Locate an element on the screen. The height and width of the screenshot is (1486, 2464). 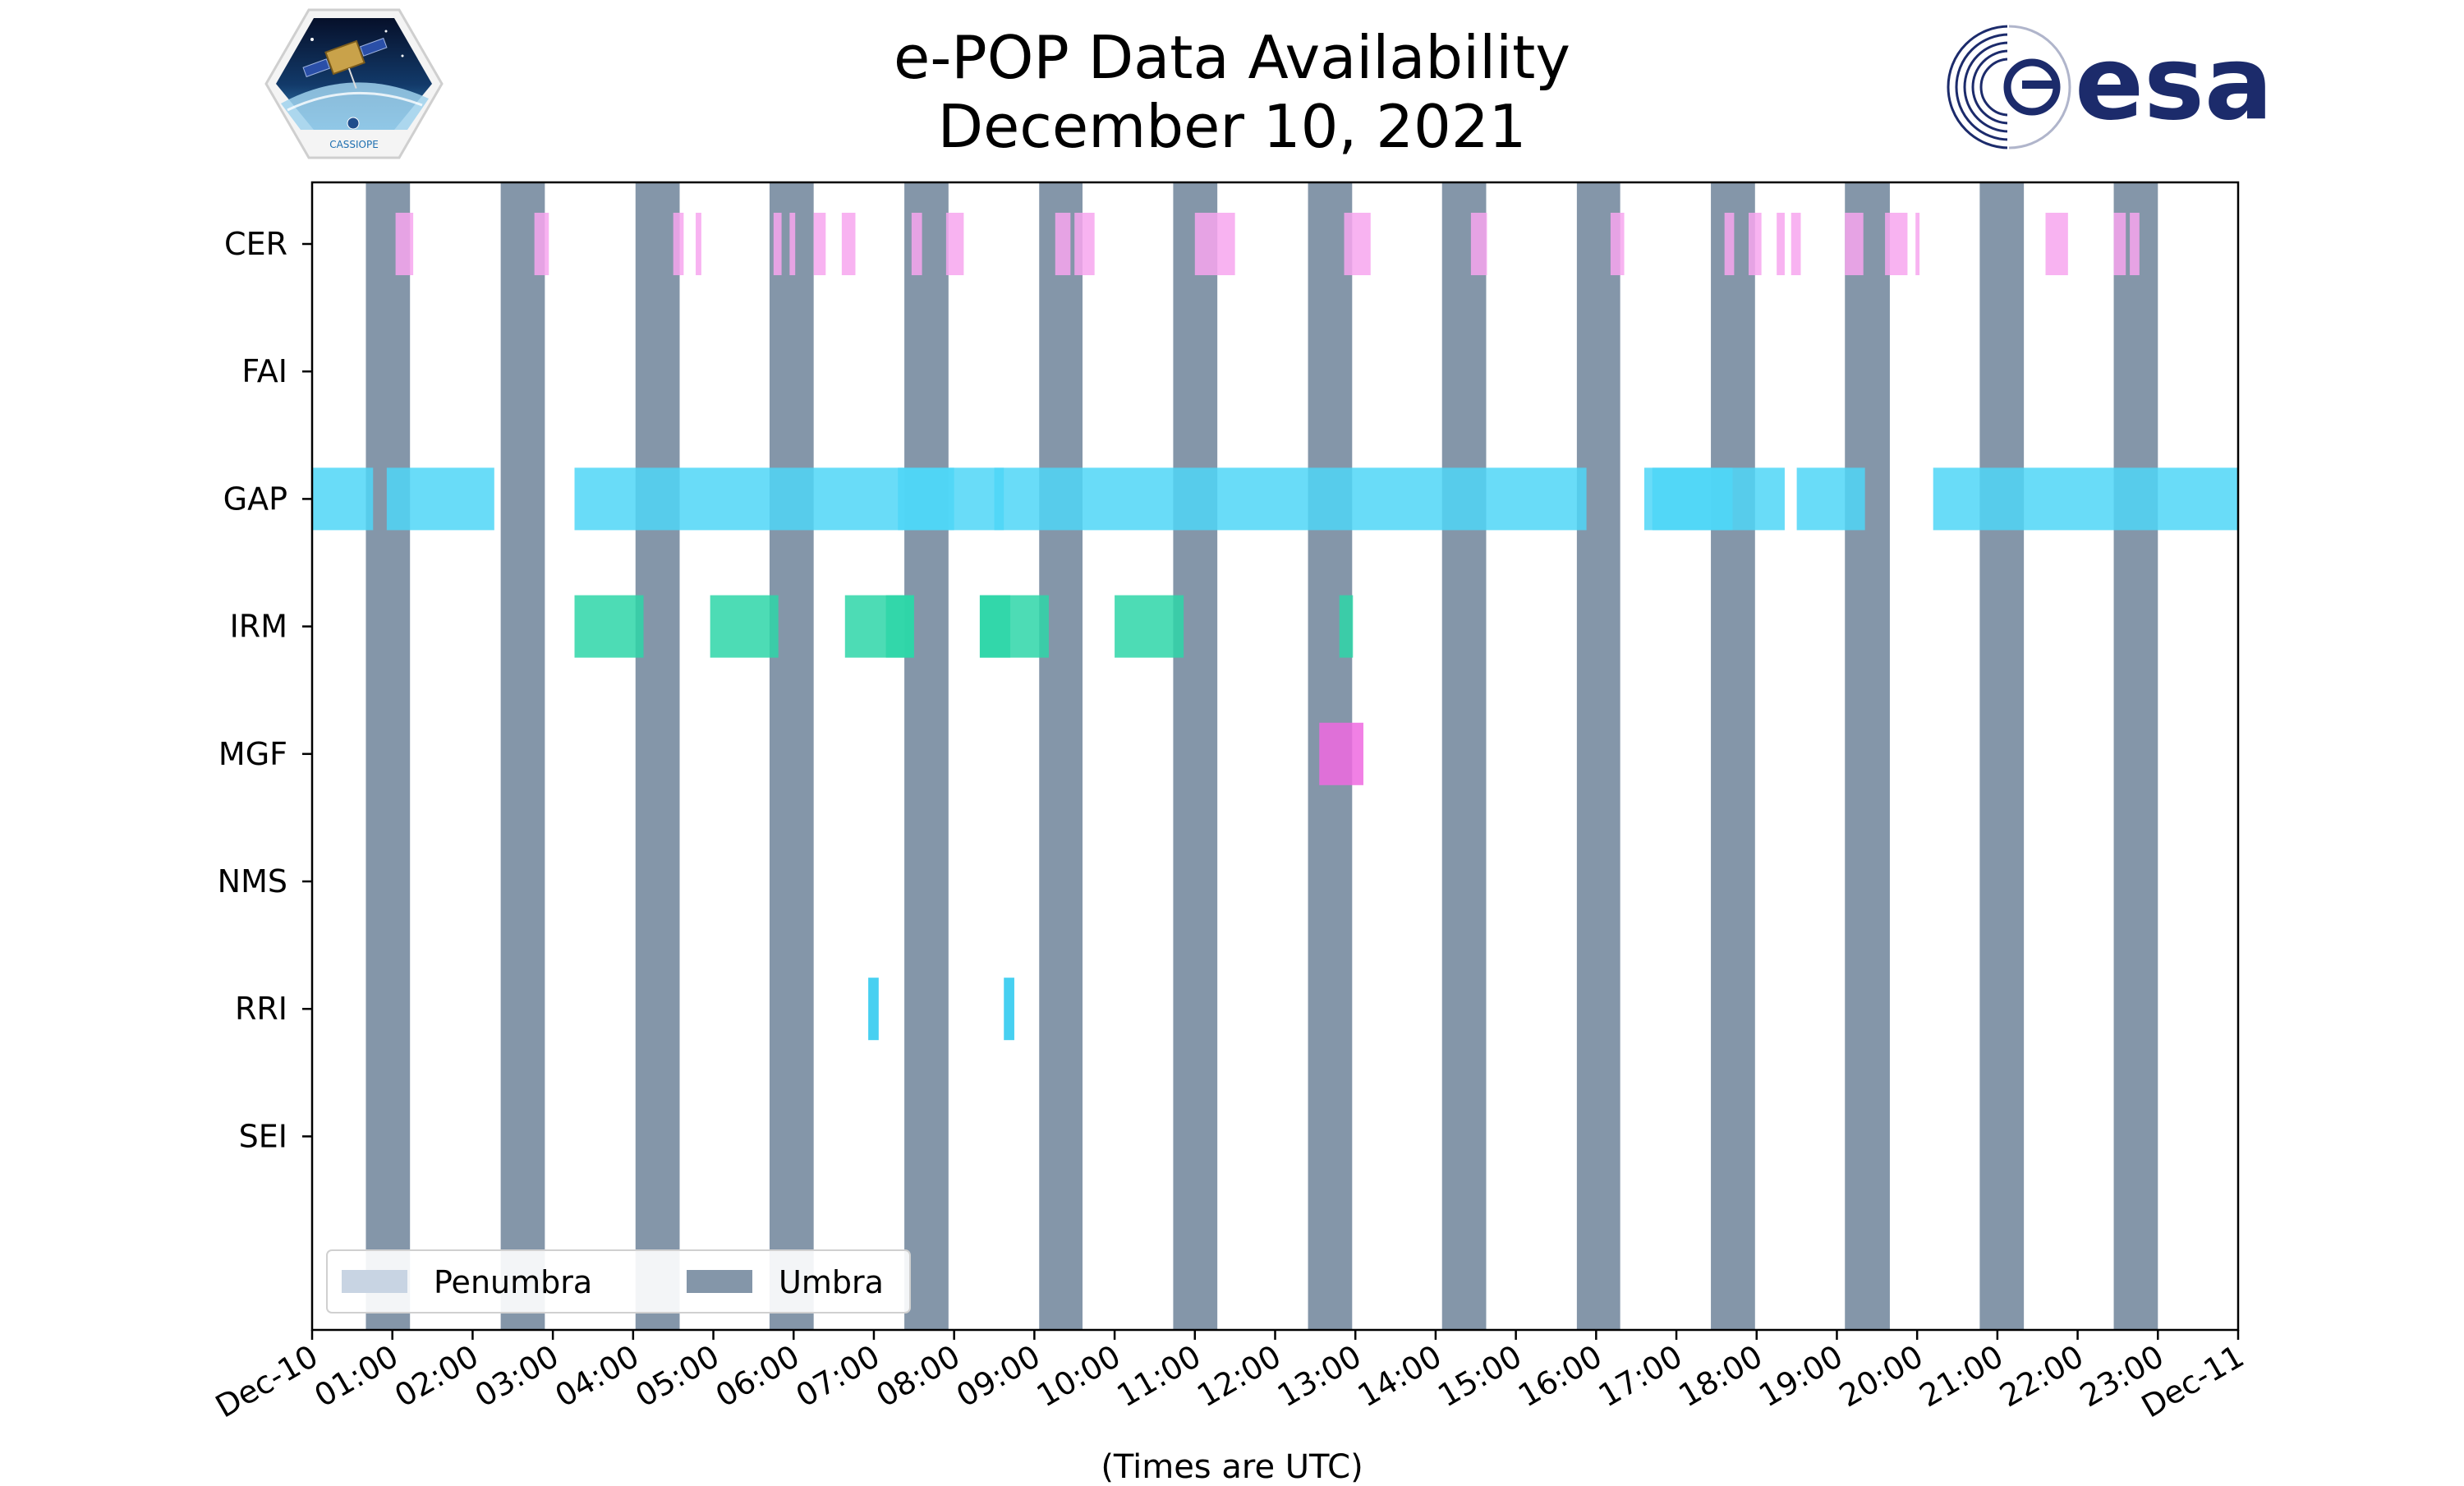
x-tick-label: 04:00 is located at coordinates (597, 1376).